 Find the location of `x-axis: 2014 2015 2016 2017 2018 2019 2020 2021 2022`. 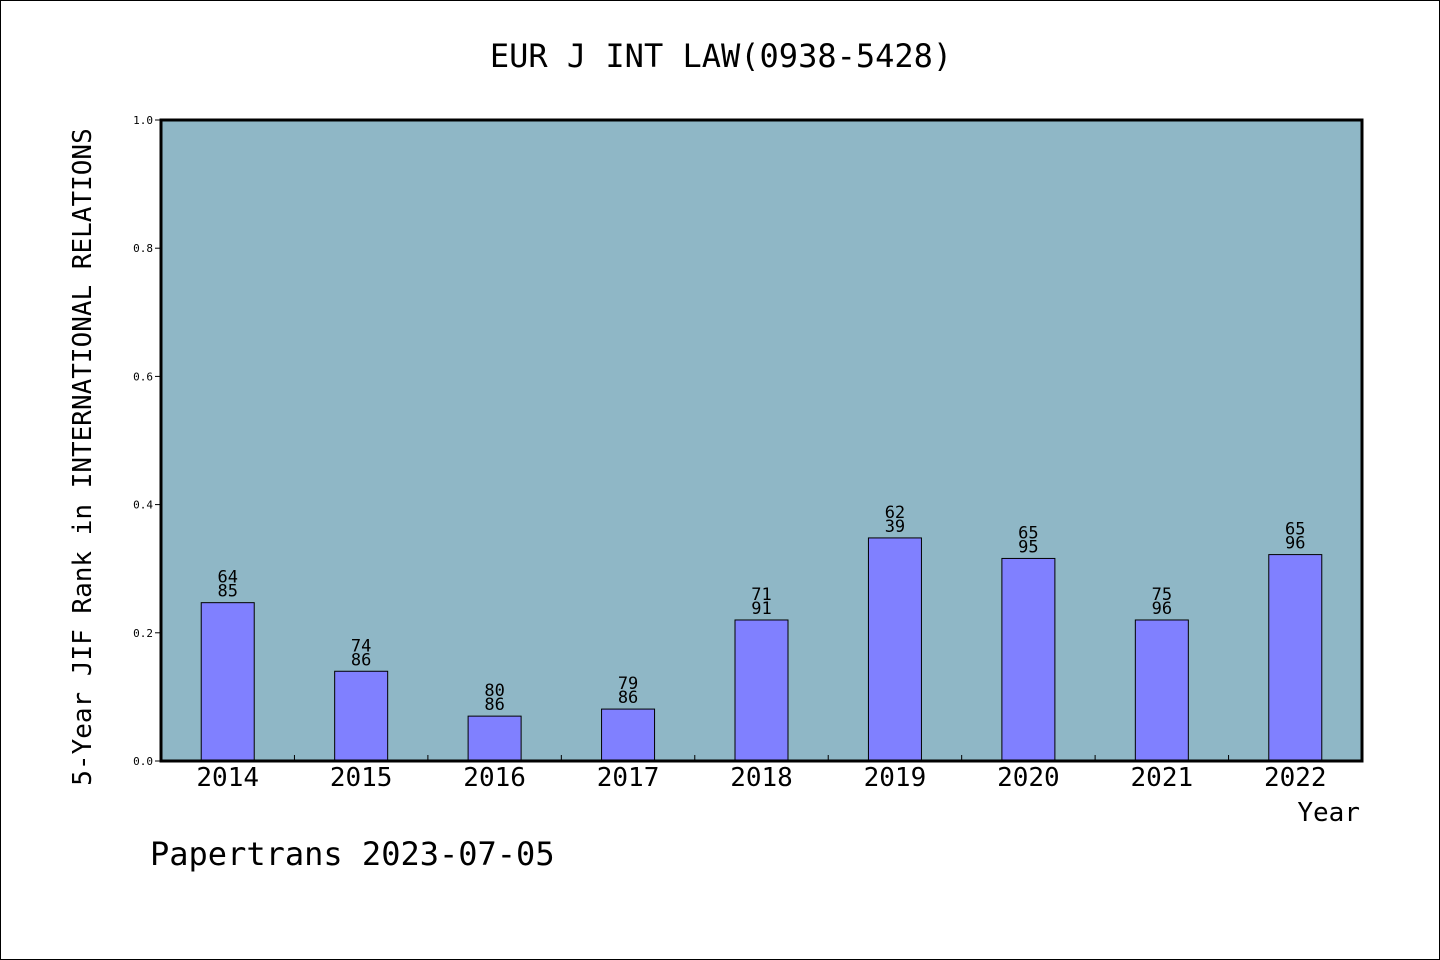

x-axis: 2014 2015 2016 2017 2018 2019 2020 2021 2022 is located at coordinates (761, 774).